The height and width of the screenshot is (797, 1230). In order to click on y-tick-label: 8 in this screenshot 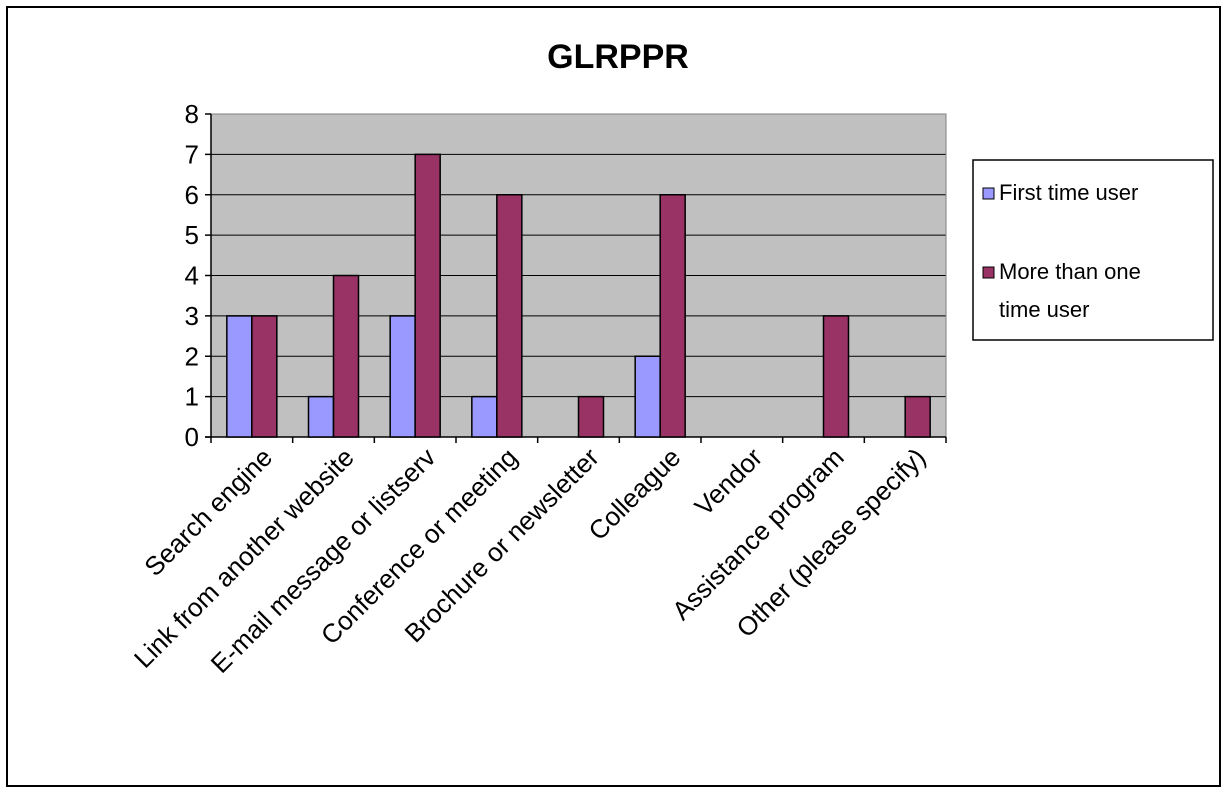, I will do `click(192, 114)`.